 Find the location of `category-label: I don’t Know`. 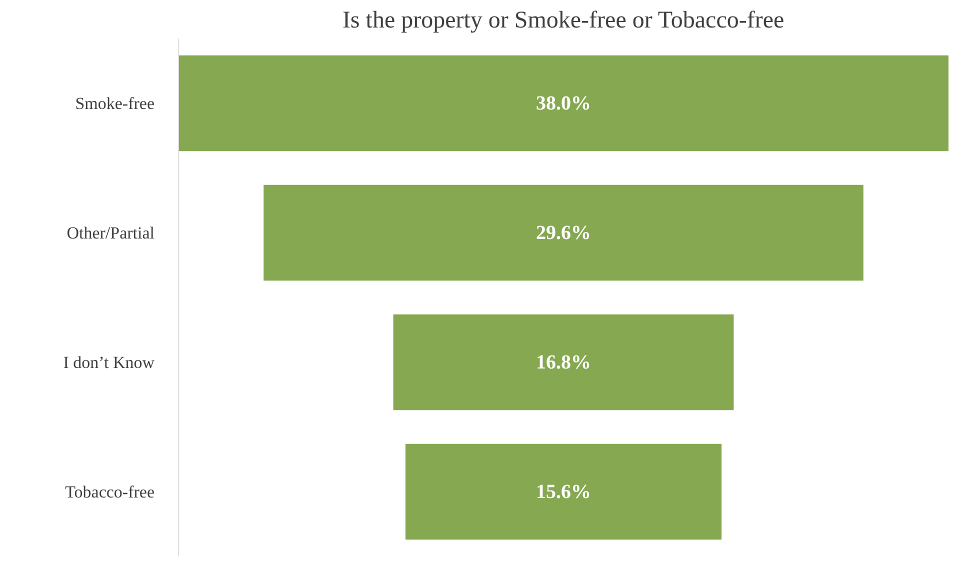

category-label: I don’t Know is located at coordinates (109, 362).